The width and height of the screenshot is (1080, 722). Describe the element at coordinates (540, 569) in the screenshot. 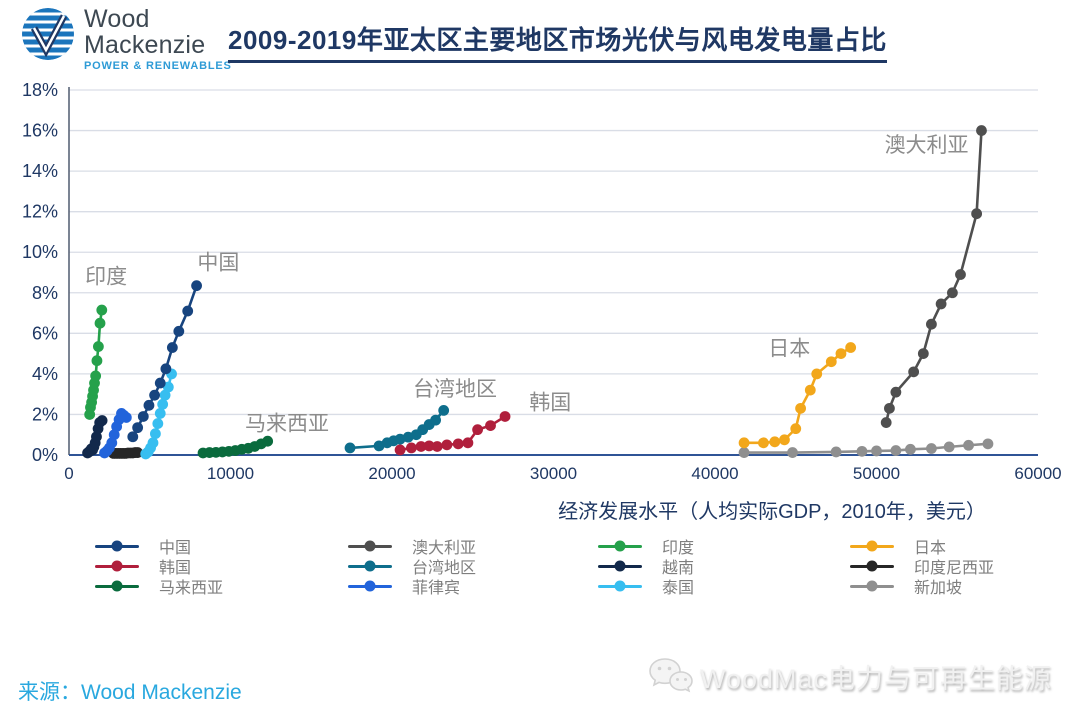

I see `chart-legend: 中国 韩国 马来西亚 澳大利亚 台湾地区 菲律宾 印度 越南 泰国 日本 印度尼西亚 新加坡` at that location.